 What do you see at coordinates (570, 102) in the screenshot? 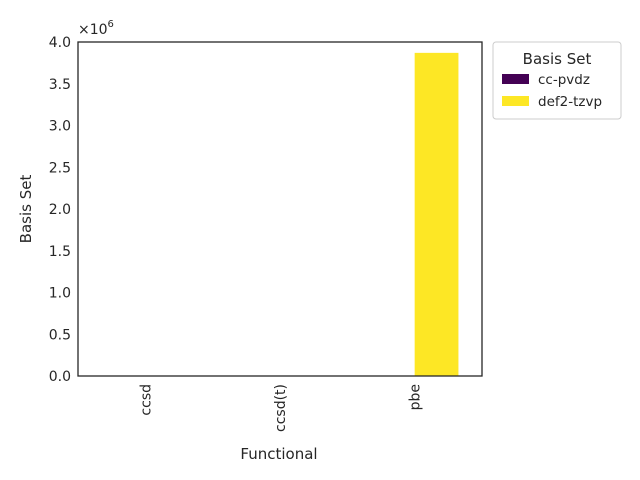
I see `legend-label-def2-tzvp: def2-tzvp` at bounding box center [570, 102].